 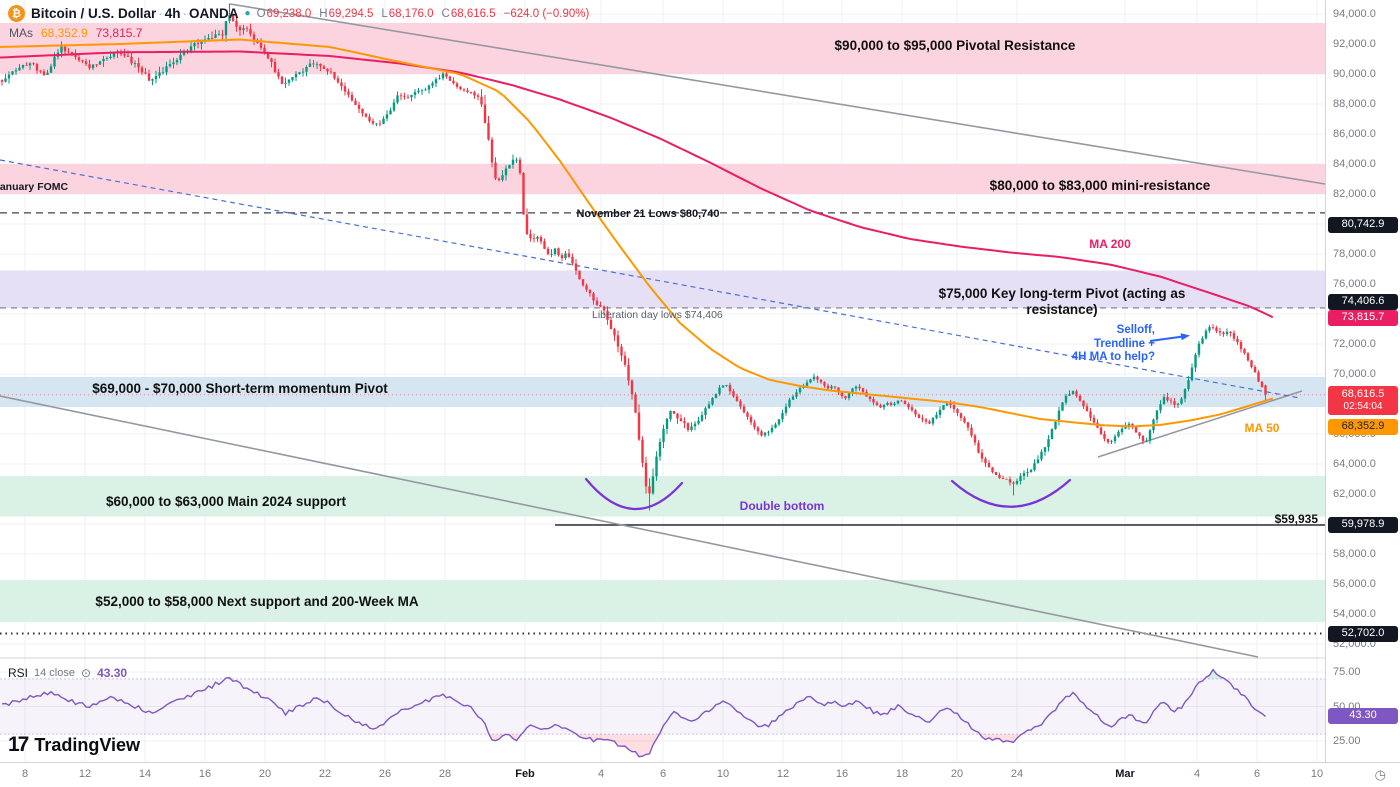 What do you see at coordinates (1354, 464) in the screenshot?
I see `price-tick: 64,000.0` at bounding box center [1354, 464].